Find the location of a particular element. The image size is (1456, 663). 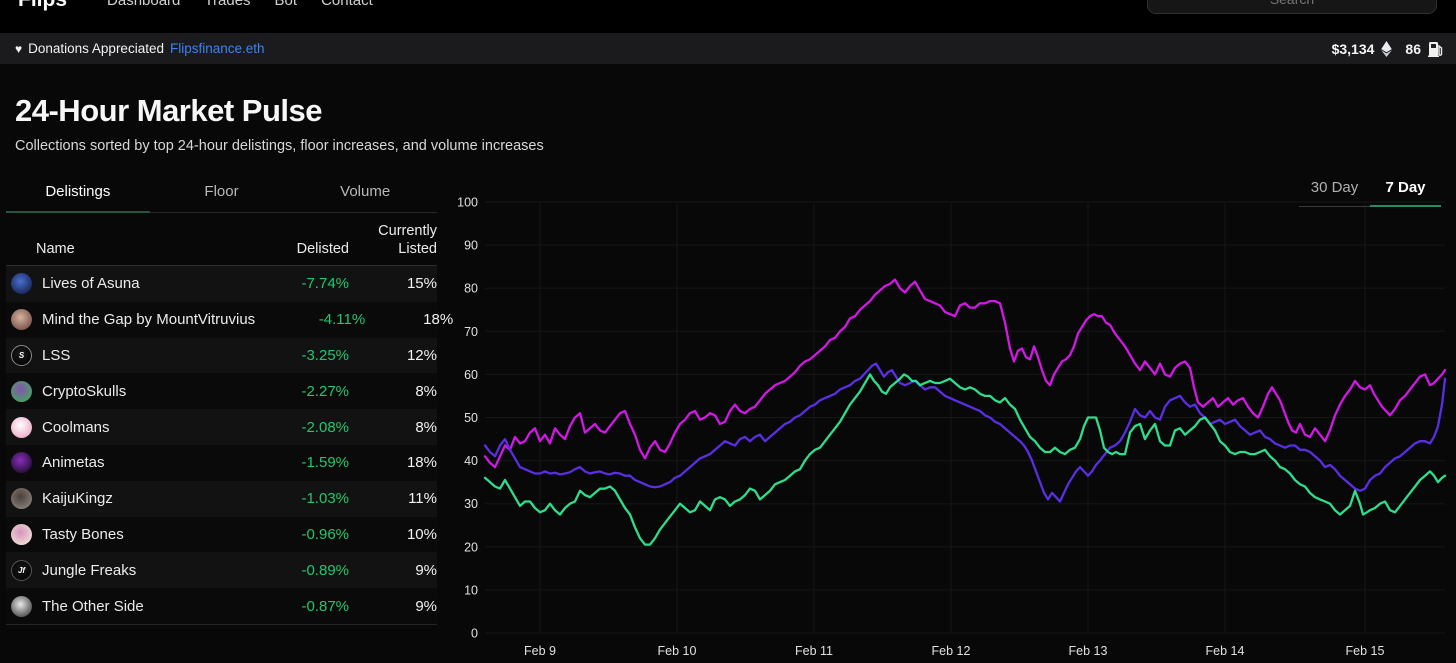

y-tick-label: 100 is located at coordinates (467, 203).